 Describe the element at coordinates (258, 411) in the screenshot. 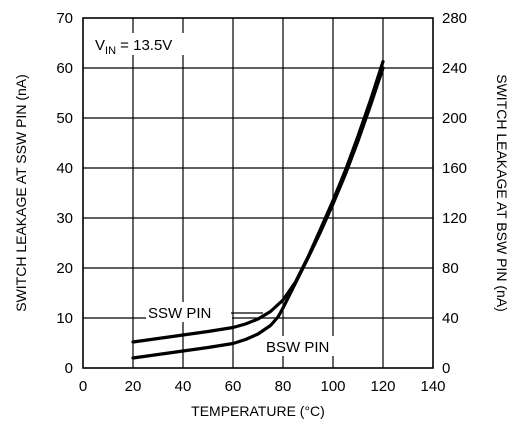

I see `x-axis-title: TEMPERATURE (°C)` at that location.